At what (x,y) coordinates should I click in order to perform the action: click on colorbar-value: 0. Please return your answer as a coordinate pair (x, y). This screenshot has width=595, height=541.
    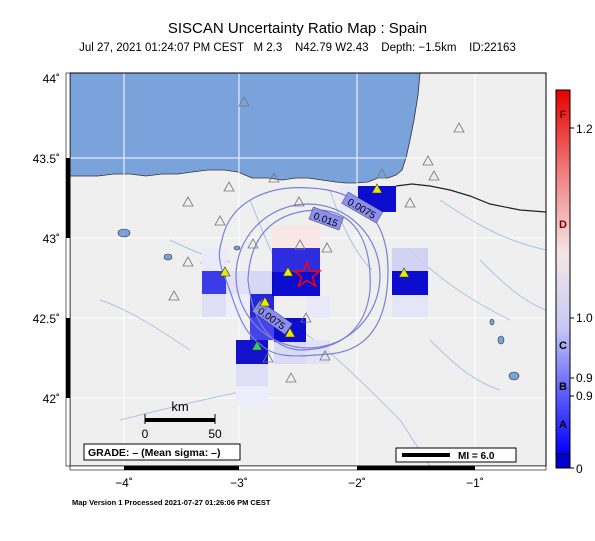
    Looking at the image, I should click on (579, 469).